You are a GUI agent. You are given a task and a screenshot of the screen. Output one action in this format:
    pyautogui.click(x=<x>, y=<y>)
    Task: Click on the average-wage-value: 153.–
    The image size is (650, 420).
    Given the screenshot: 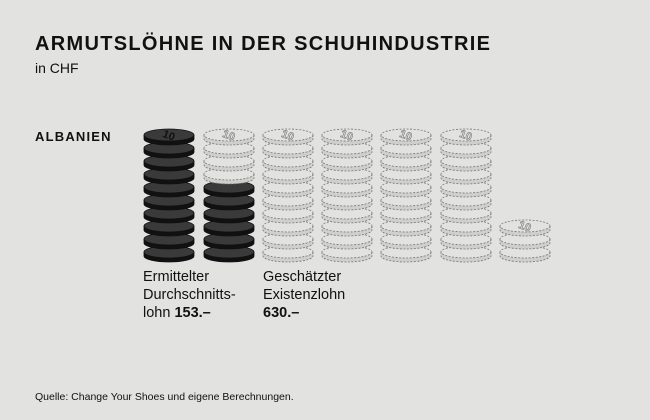 What is the action you would take?
    pyautogui.click(x=192, y=313)
    